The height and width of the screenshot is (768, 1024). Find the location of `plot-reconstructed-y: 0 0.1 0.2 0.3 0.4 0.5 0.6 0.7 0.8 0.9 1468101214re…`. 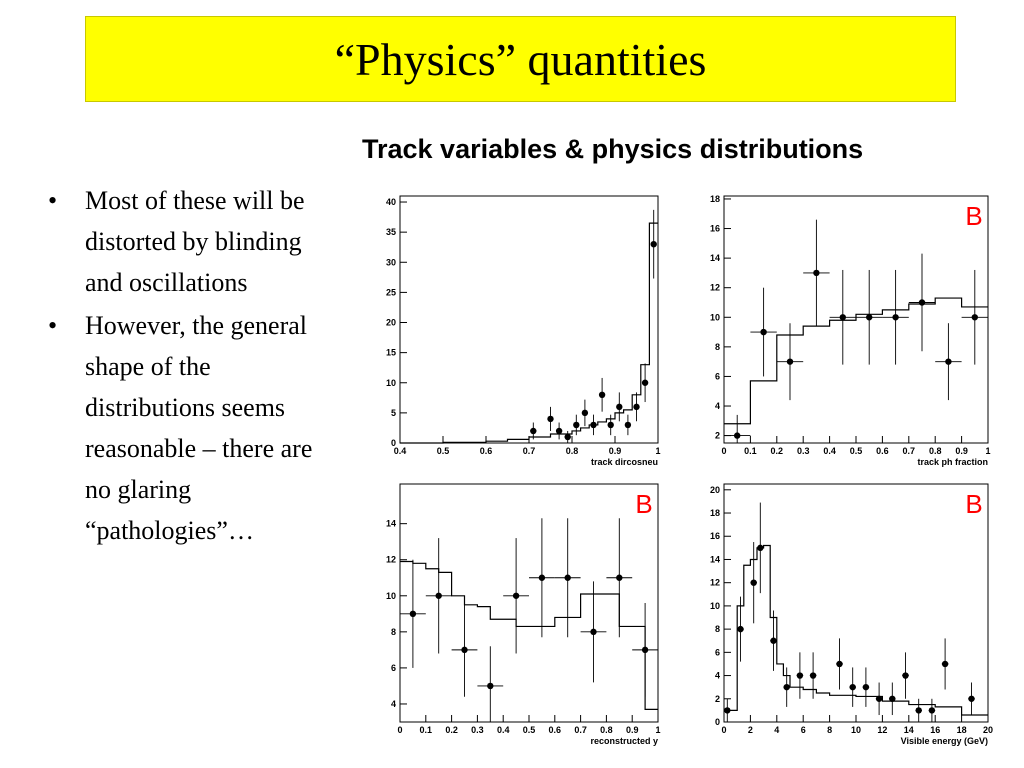

plot-reconstructed-y: 0 0.1 0.2 0.3 0.4 0.5 0.6 0.7 0.8 0.9 1468101214re… is located at coordinates (523, 614).